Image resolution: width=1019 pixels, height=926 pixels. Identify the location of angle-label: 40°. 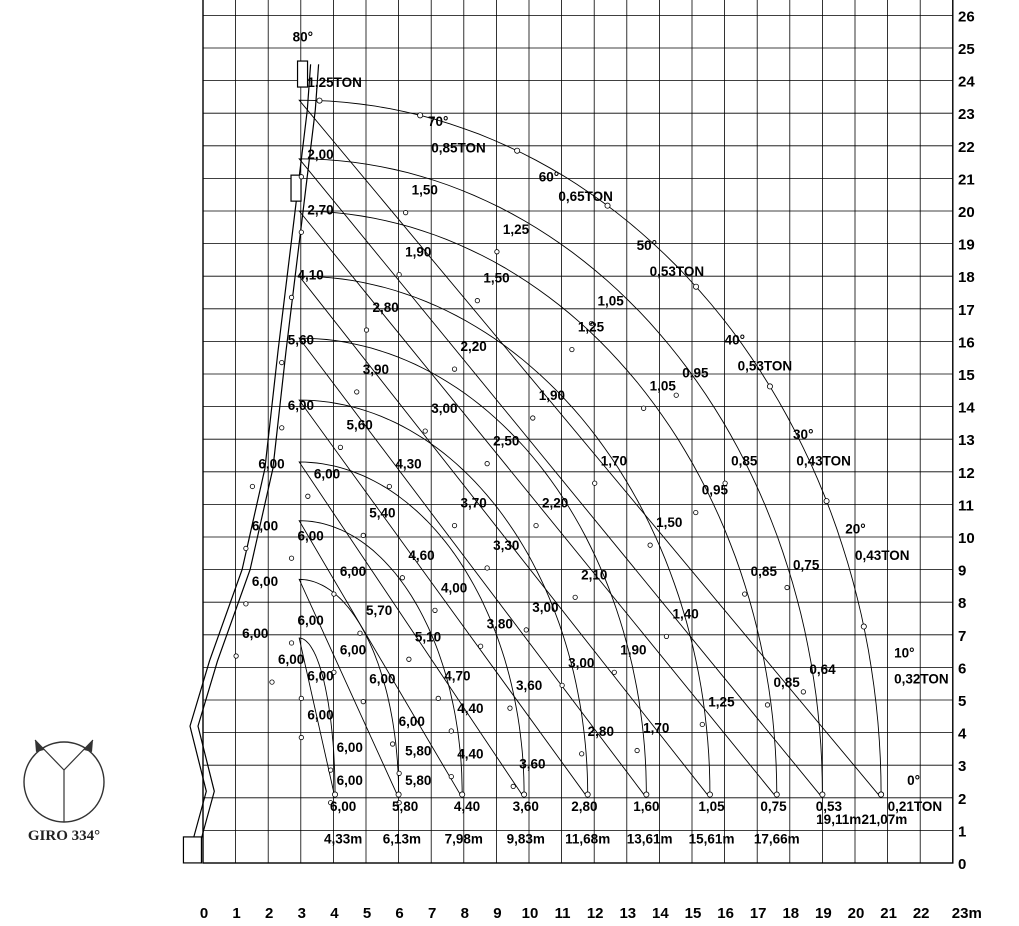
(735, 340).